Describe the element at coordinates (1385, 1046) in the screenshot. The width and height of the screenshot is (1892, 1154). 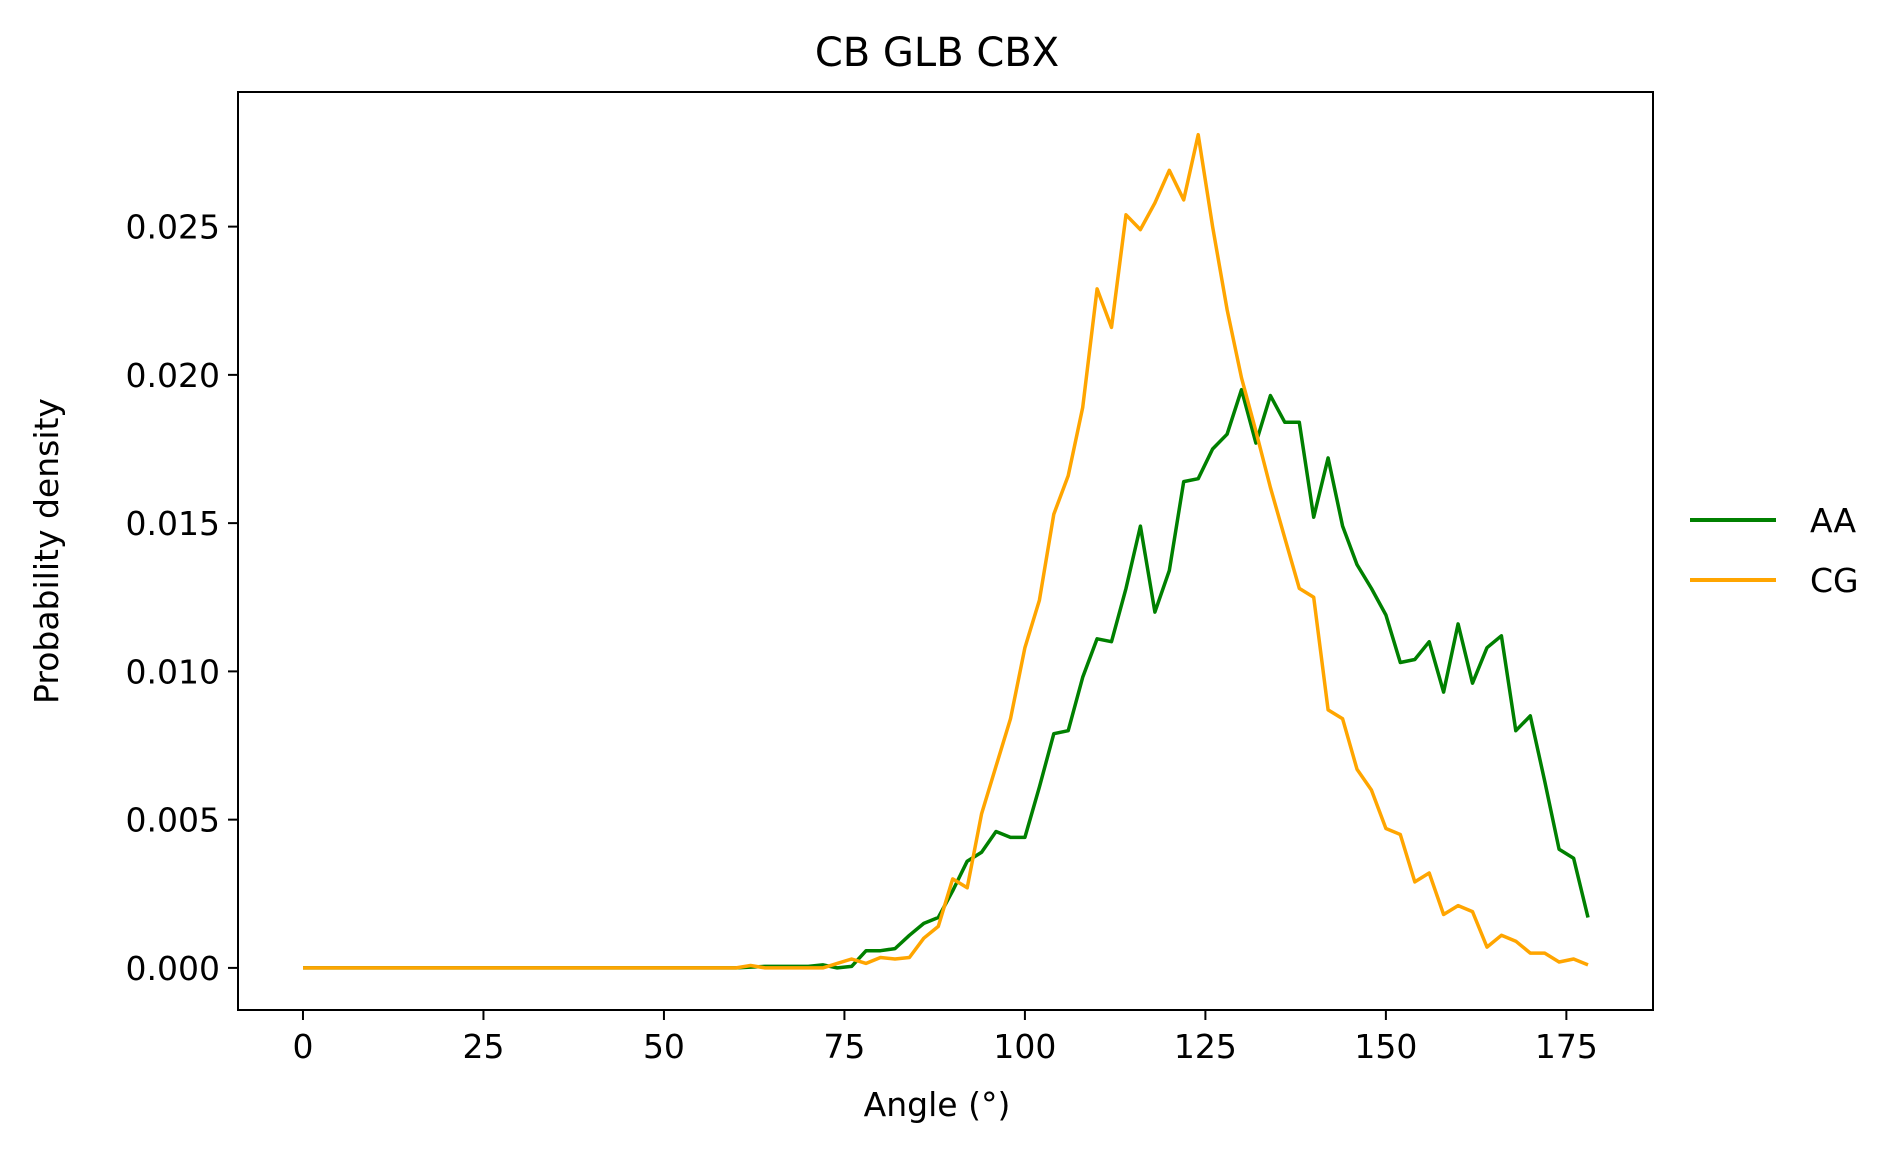
I see `x-tick-label: 150` at that location.